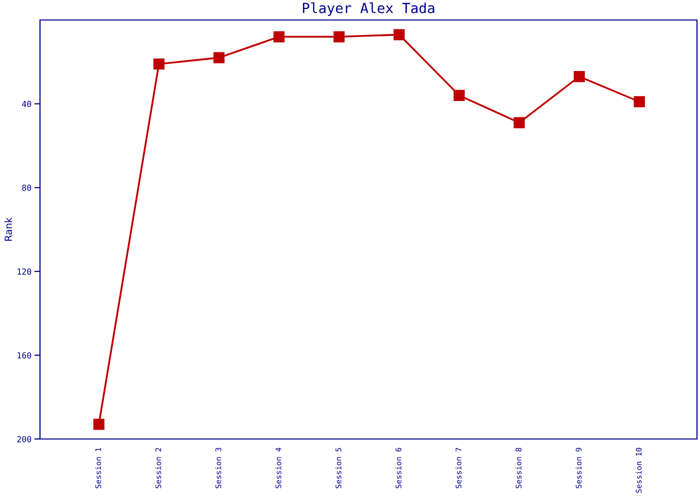  I want to click on y-tick-label: 120, so click(25, 271).